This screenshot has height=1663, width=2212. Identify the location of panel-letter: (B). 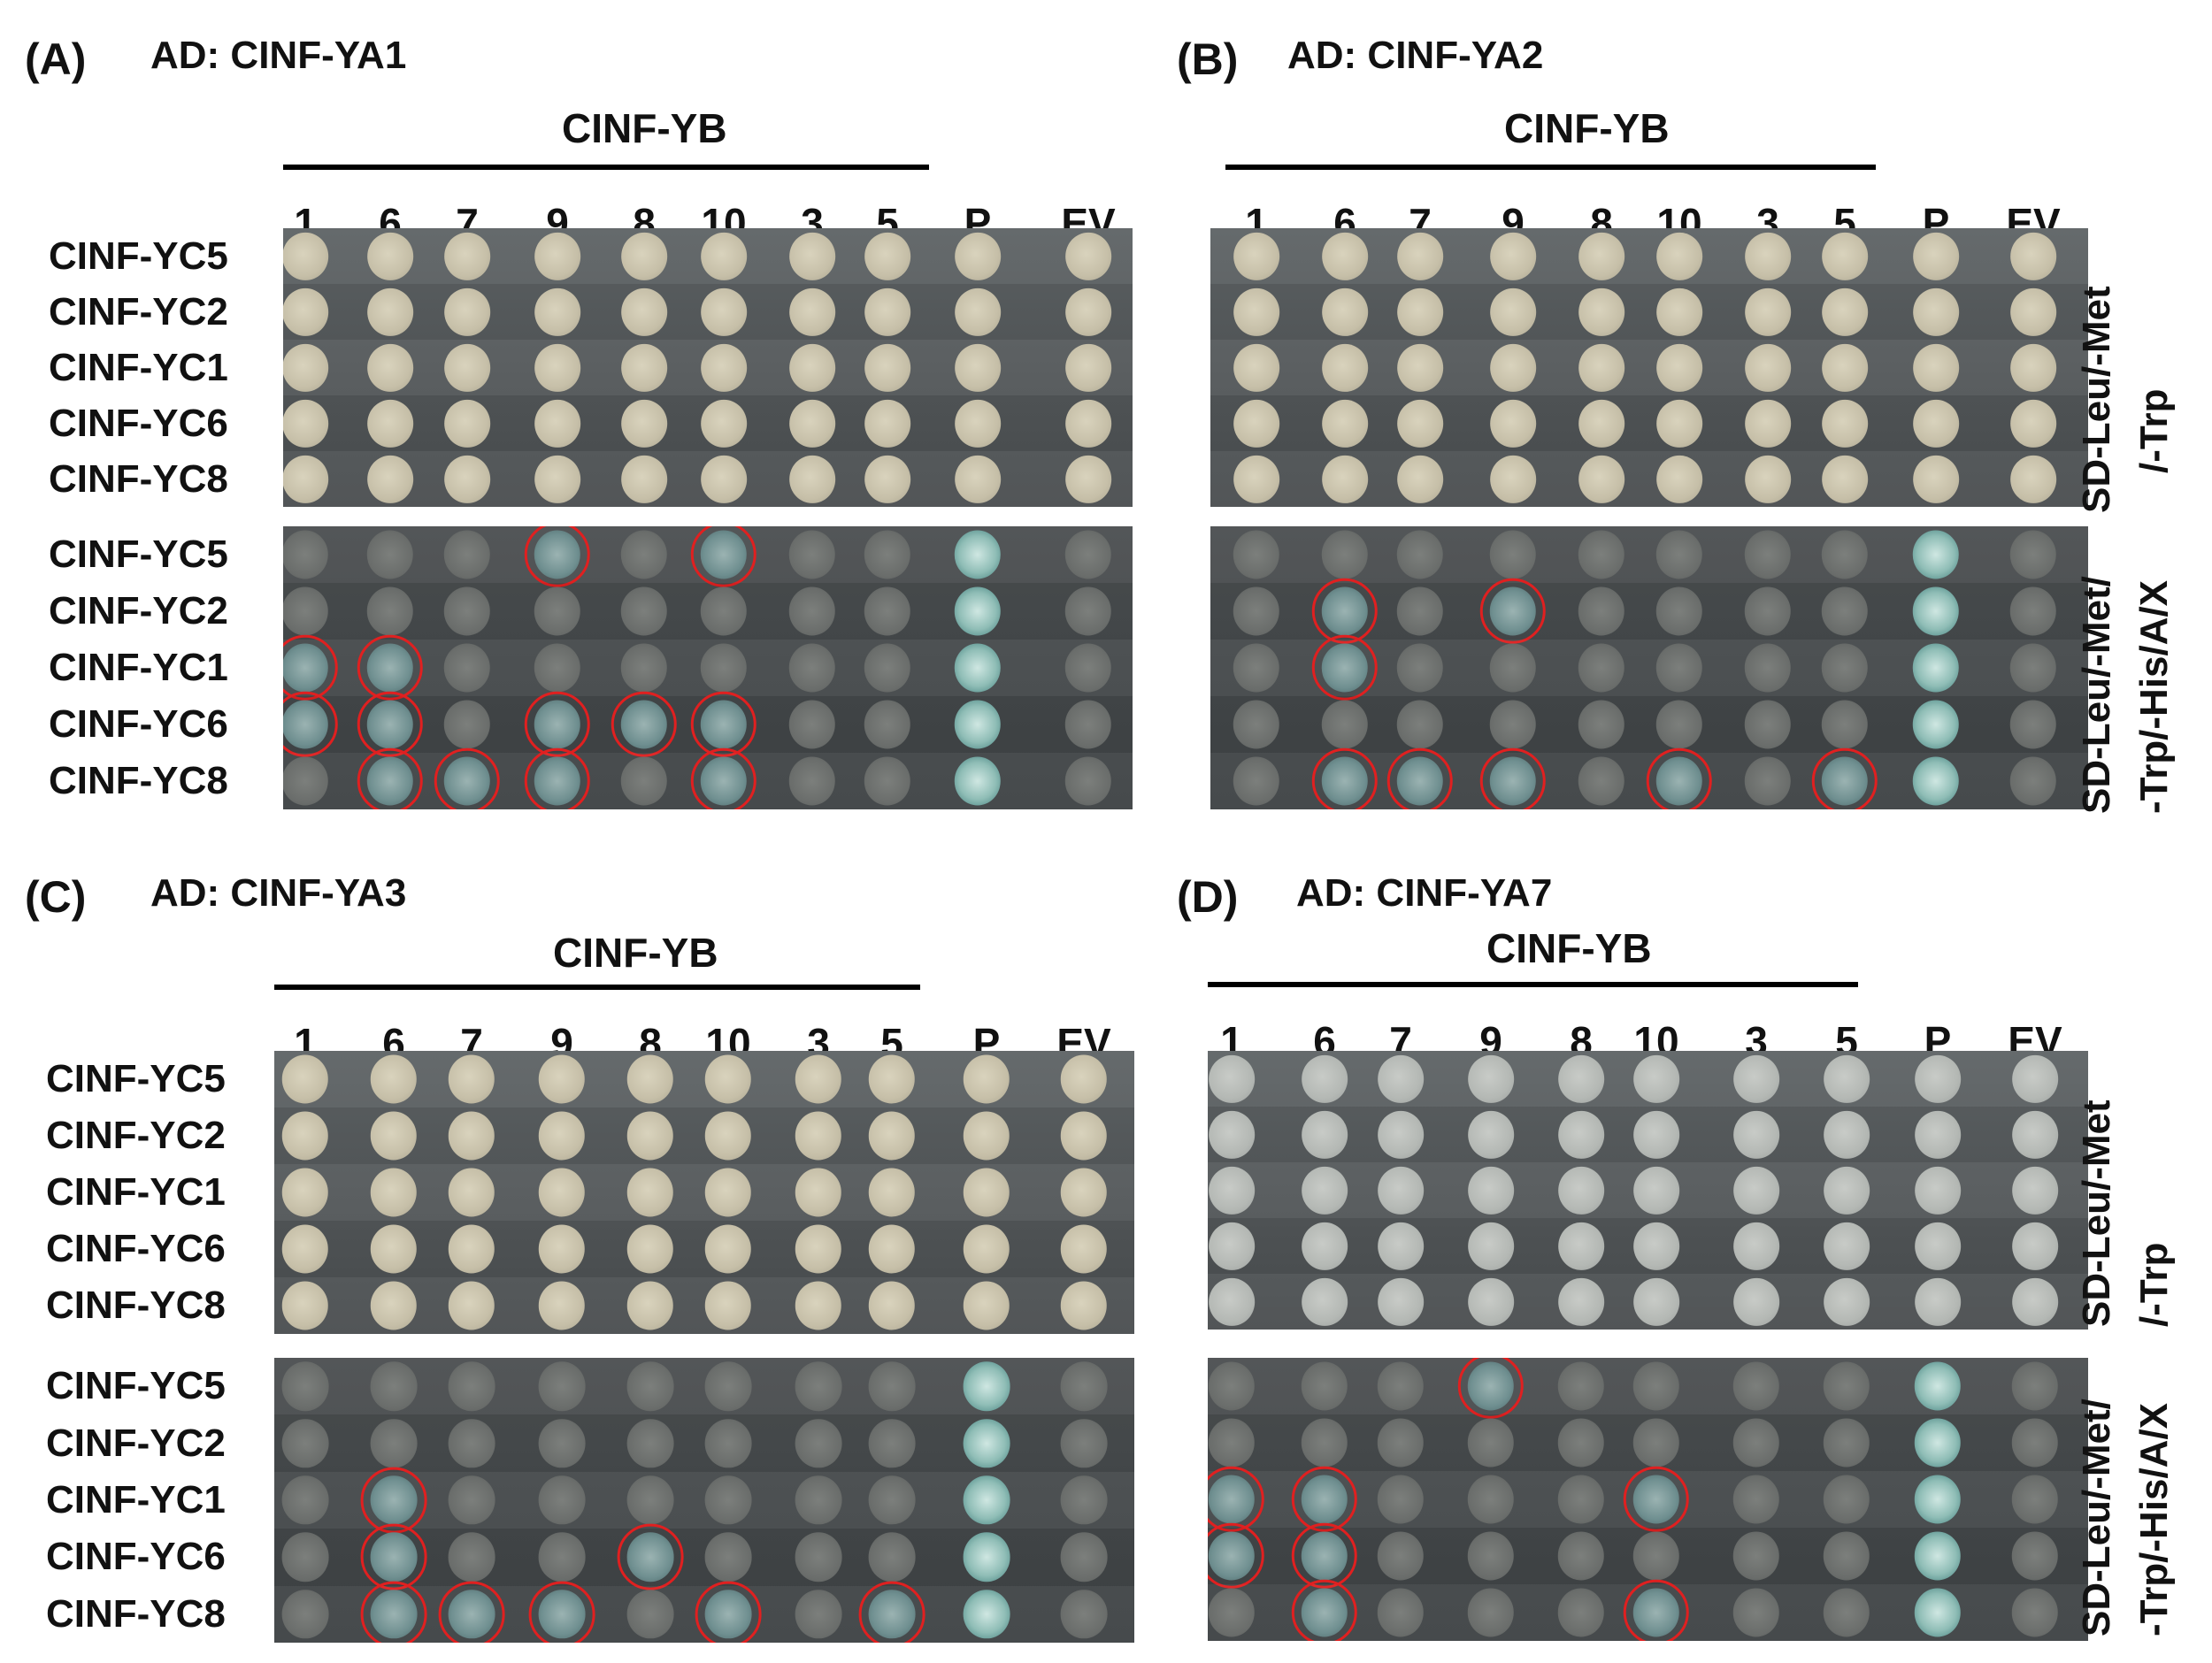
(1208, 59).